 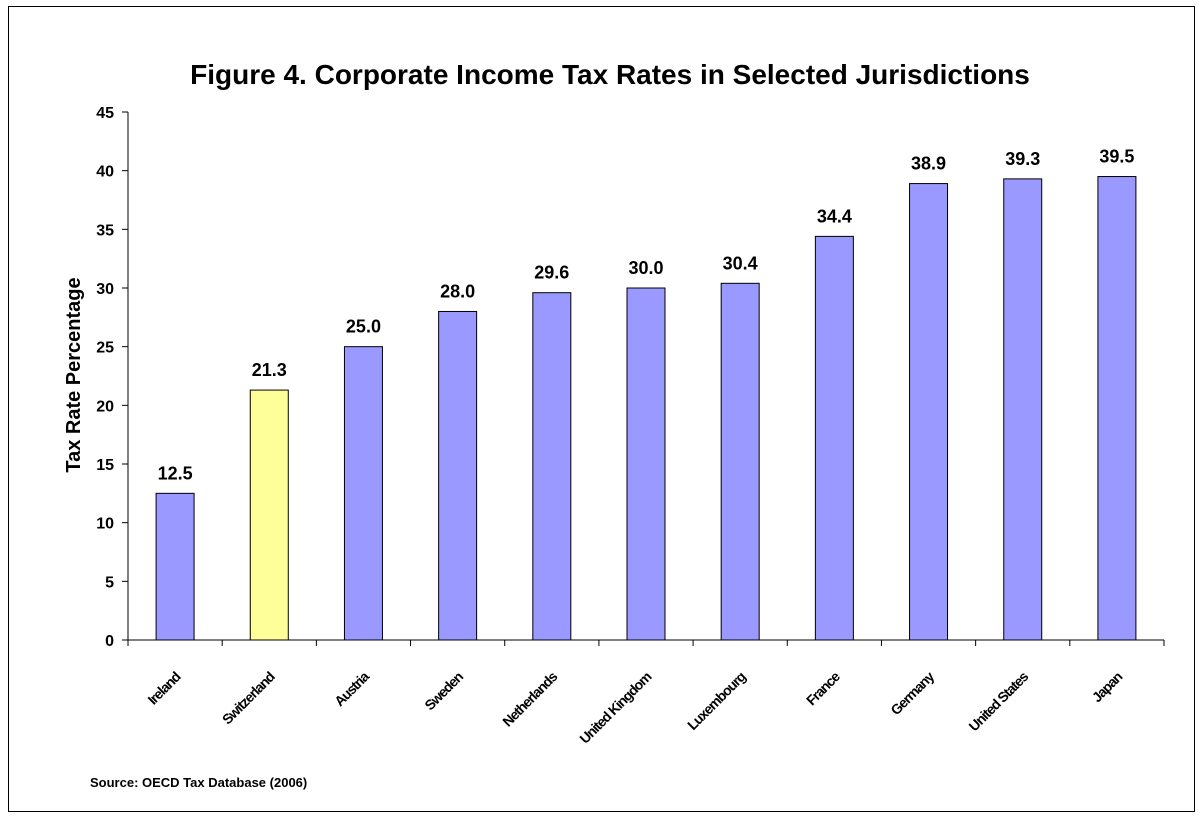 I want to click on y-tick-label: 25, so click(x=105, y=348).